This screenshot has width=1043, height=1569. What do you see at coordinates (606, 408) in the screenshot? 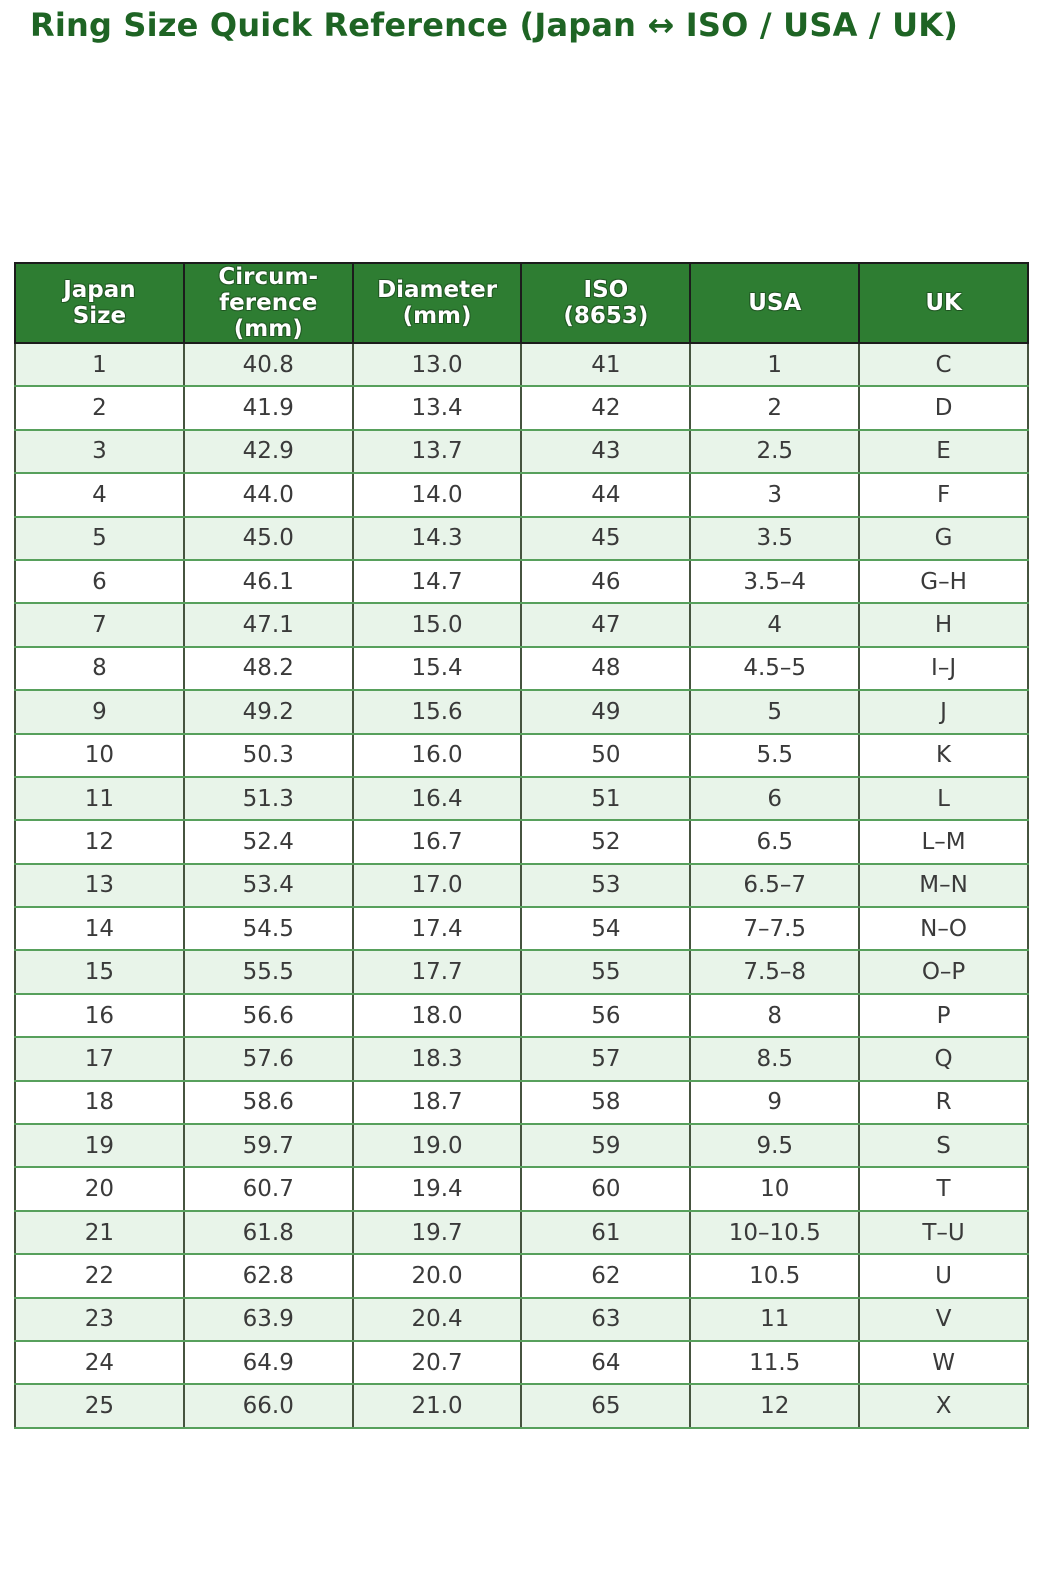
I see `table-cell: 42` at bounding box center [606, 408].